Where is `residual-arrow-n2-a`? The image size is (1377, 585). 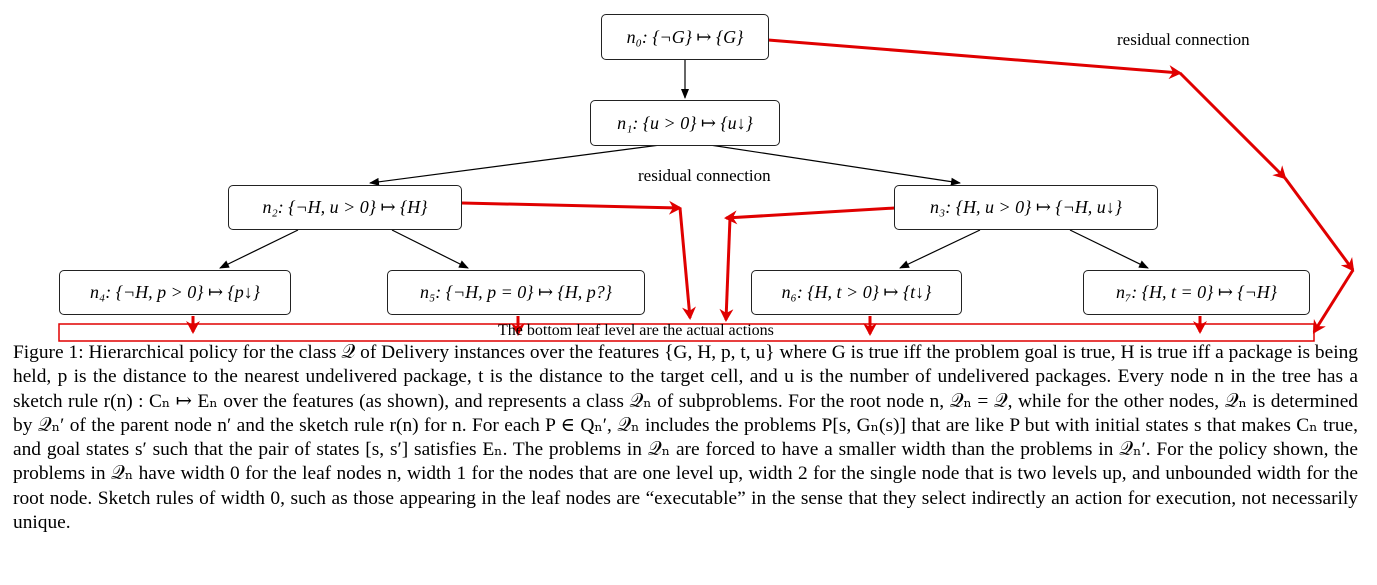
residual-arrow-n2-a is located at coordinates (571, 207).